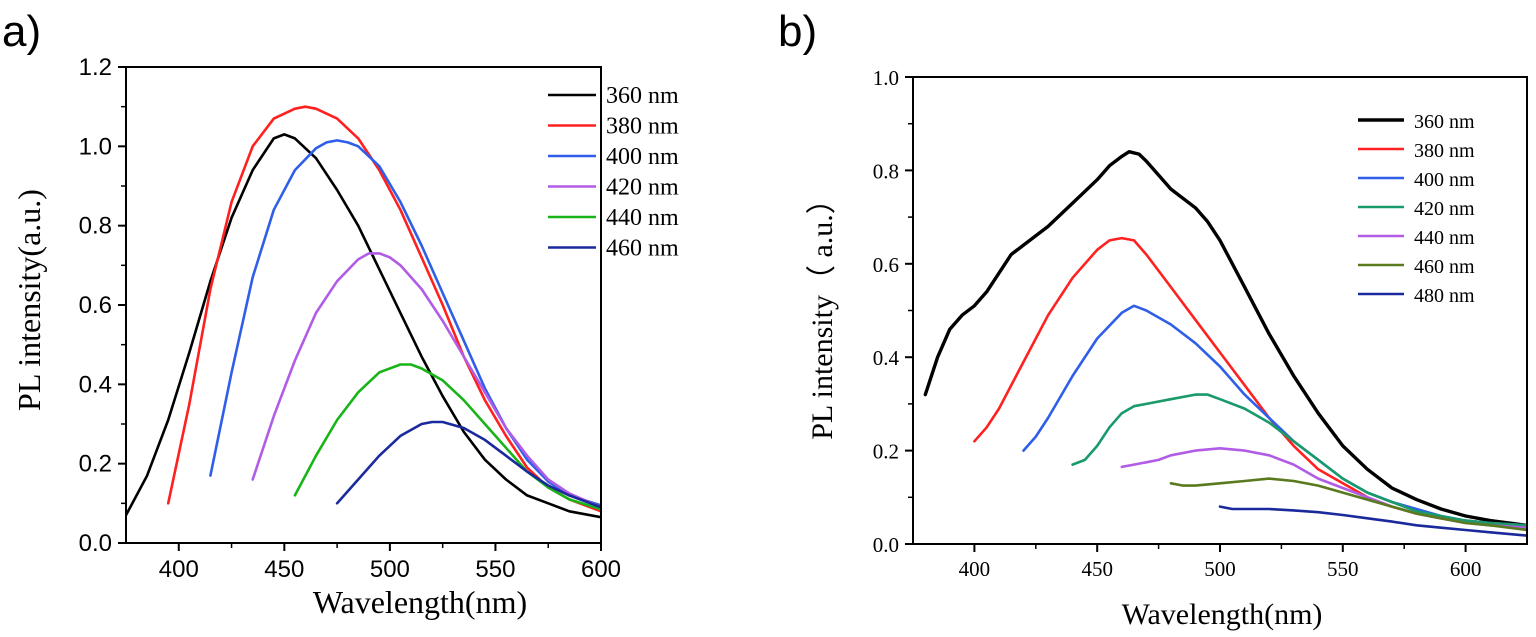 The image size is (1536, 637). What do you see at coordinates (1222, 614) in the screenshot?
I see `x-axis-title-b: Wavelength(nm)` at bounding box center [1222, 614].